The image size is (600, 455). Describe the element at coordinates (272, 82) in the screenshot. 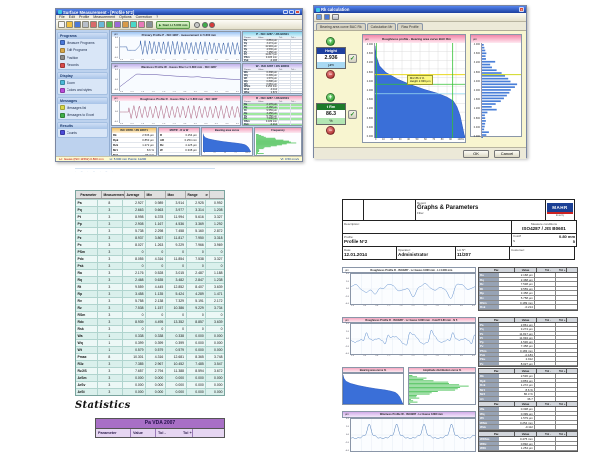

I see `parameter-row: Wp 0.898 µm` at that location.